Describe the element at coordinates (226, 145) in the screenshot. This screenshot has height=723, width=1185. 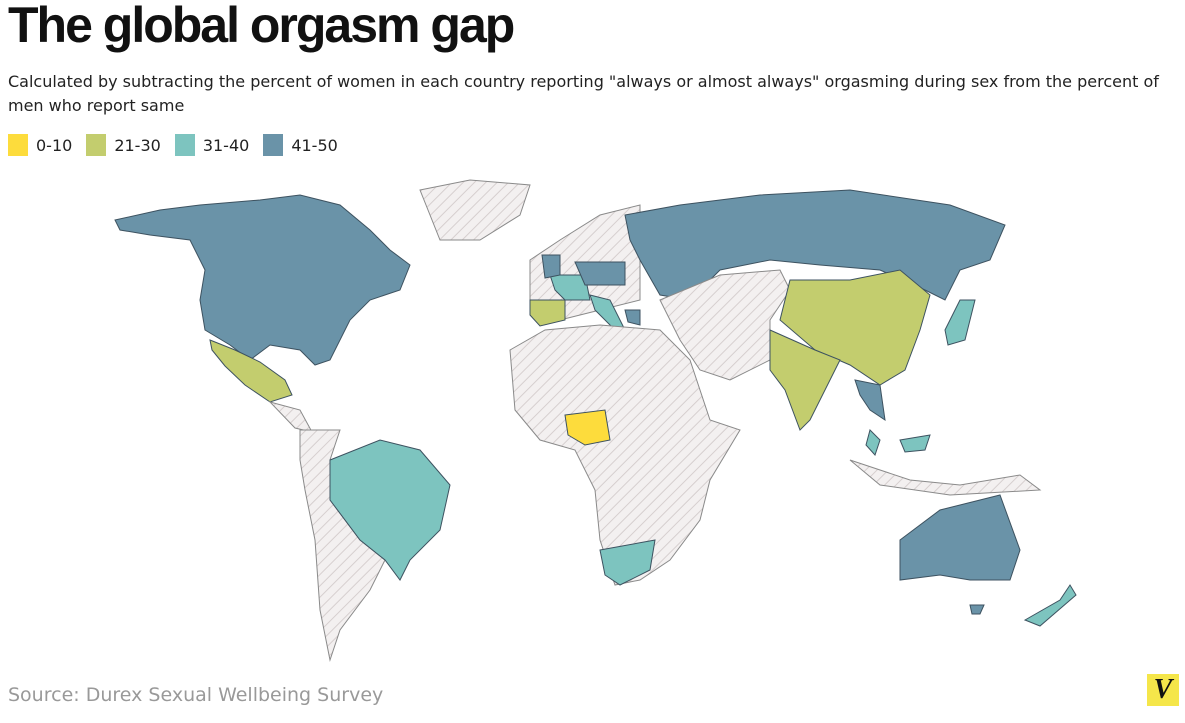
I see `legend-label: 31-40` at that location.